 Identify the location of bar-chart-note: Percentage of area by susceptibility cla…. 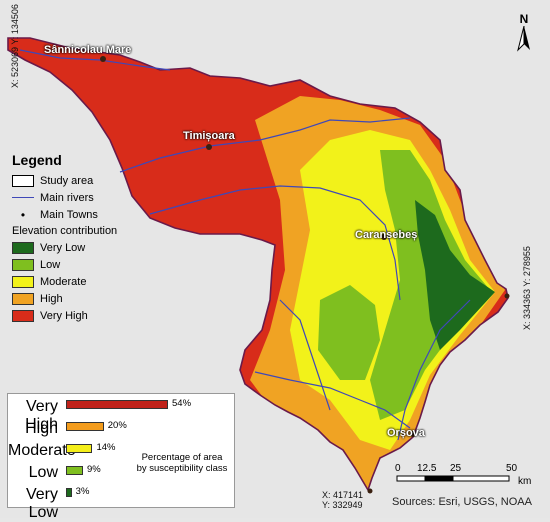
(182, 463).